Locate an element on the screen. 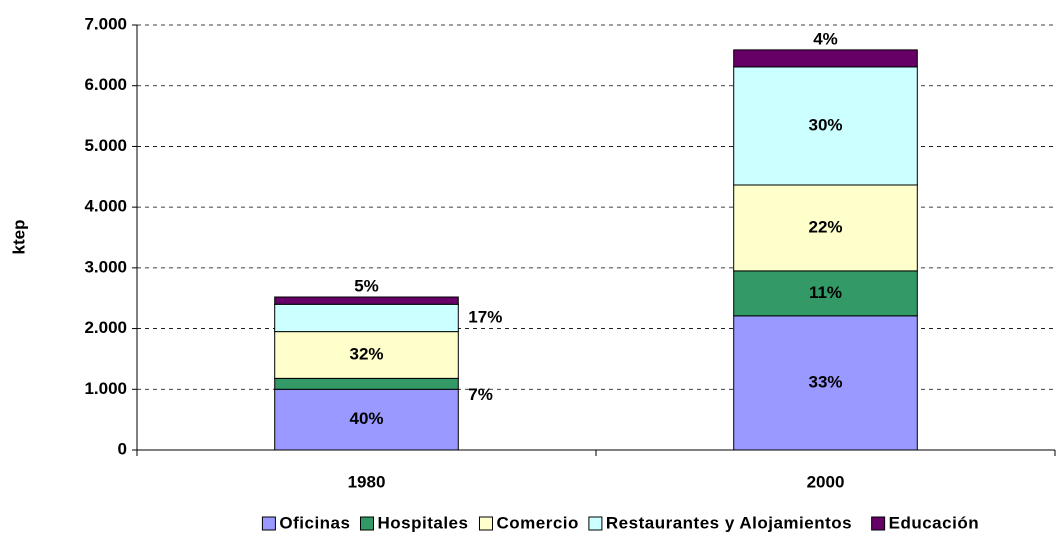  data-label: 11% is located at coordinates (825, 292).